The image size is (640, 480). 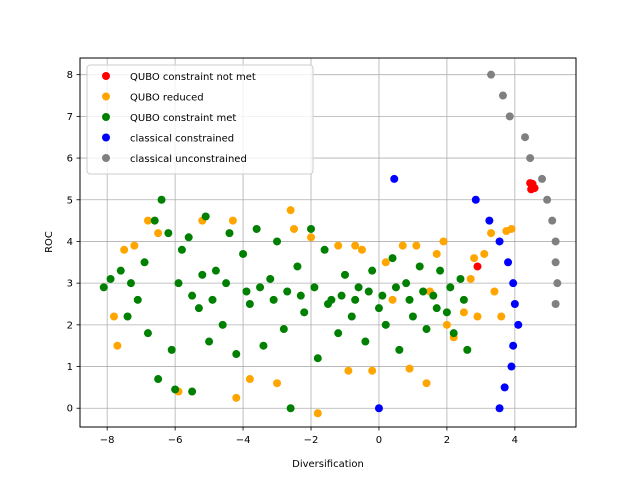 What do you see at coordinates (243, 440) in the screenshot?
I see `x-tick-label: −4` at bounding box center [243, 440].